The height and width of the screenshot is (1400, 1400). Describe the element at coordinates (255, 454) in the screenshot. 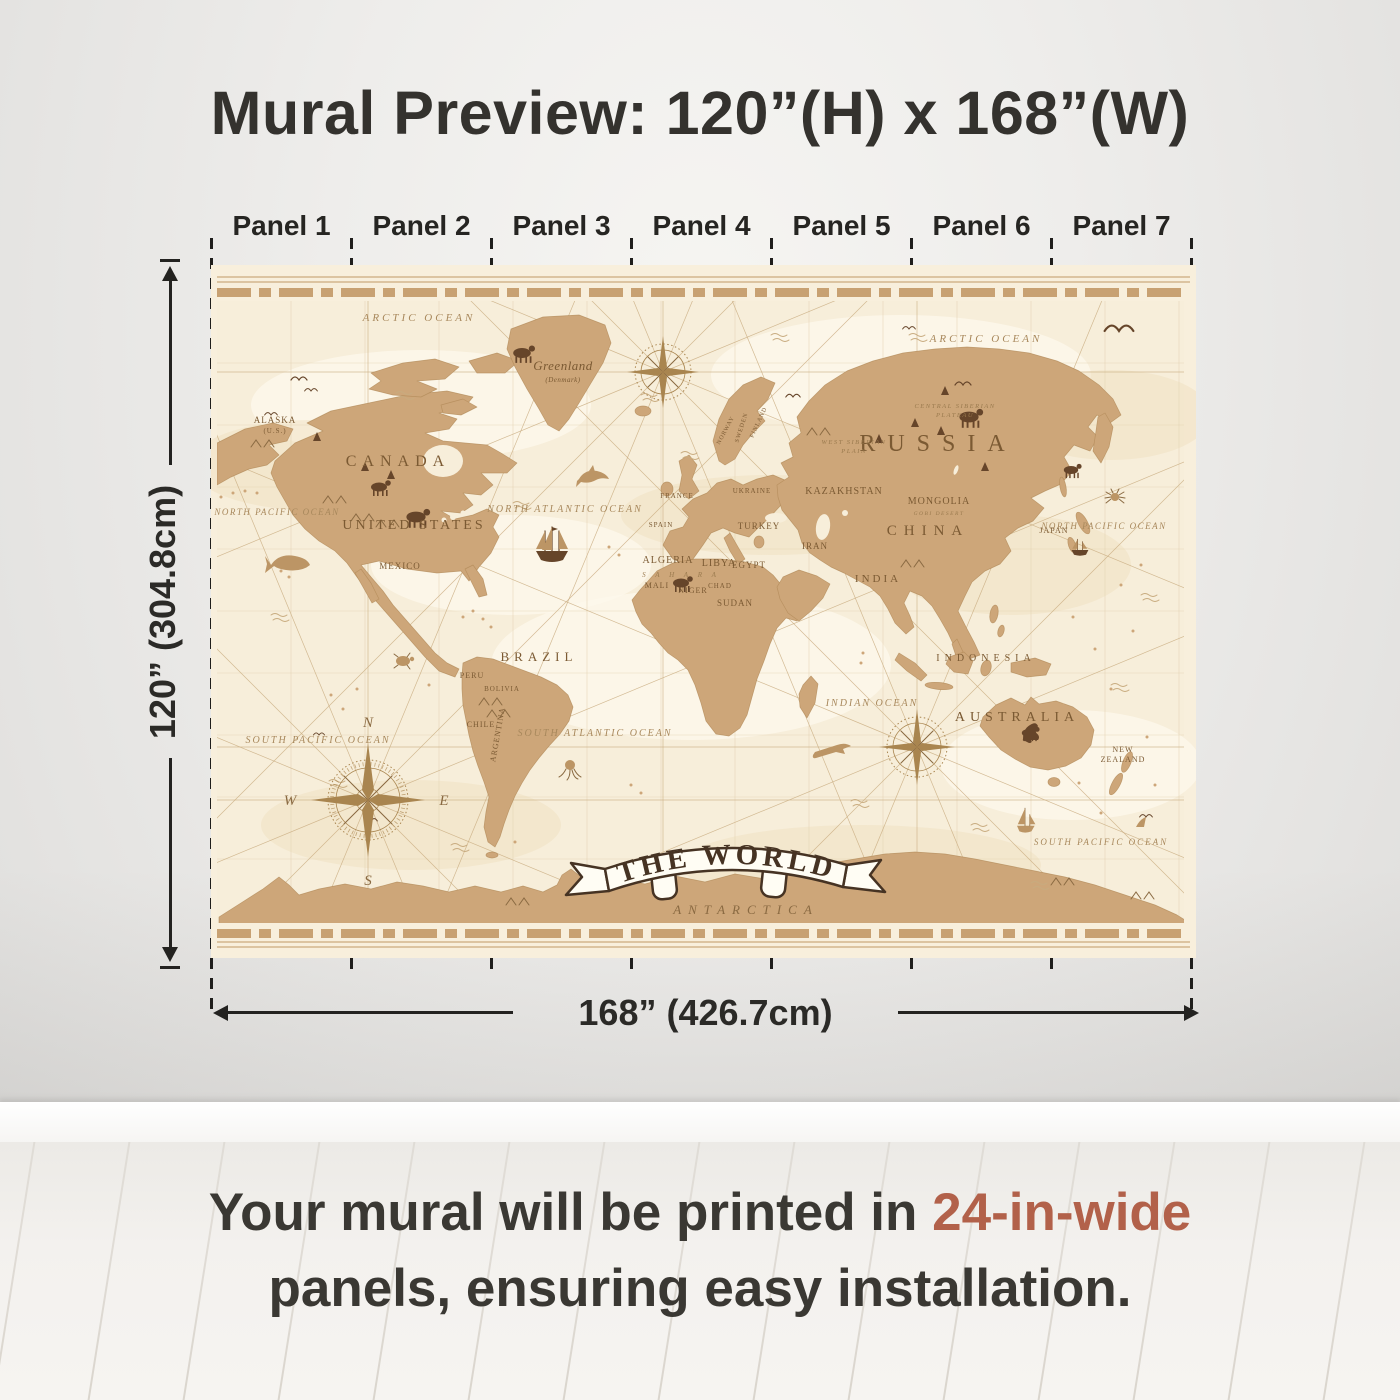

I see `alaska` at that location.